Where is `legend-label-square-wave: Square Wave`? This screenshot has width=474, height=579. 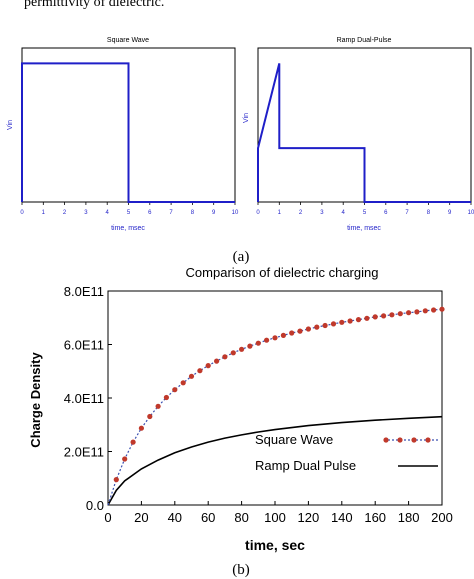
legend-label-square-wave: Square Wave is located at coordinates (294, 439).